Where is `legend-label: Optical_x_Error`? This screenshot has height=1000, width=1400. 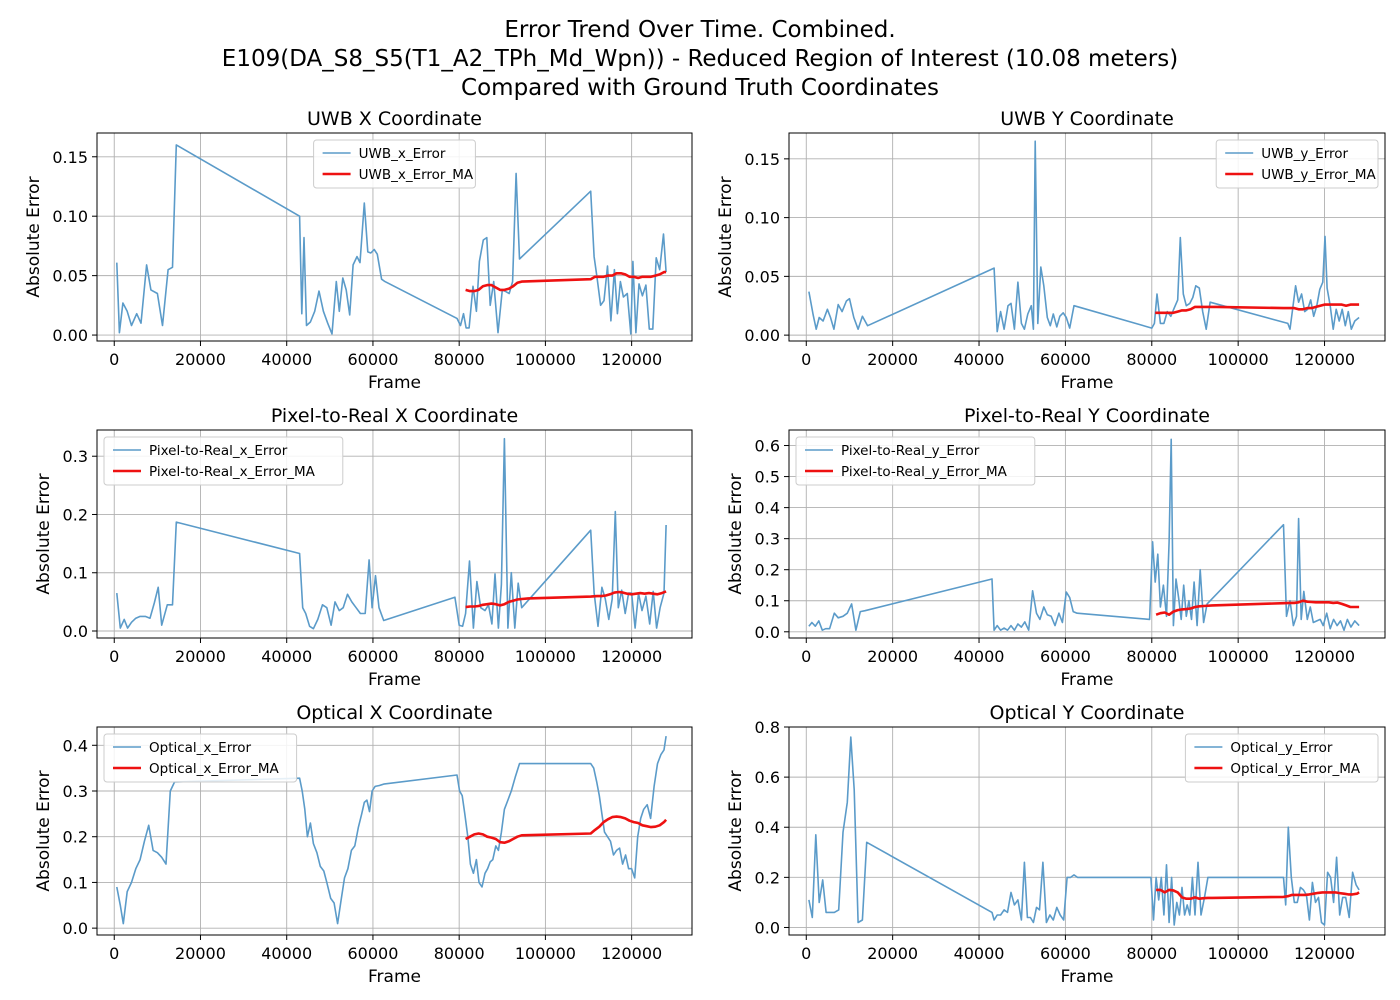 legend-label: Optical_x_Error is located at coordinates (200, 748).